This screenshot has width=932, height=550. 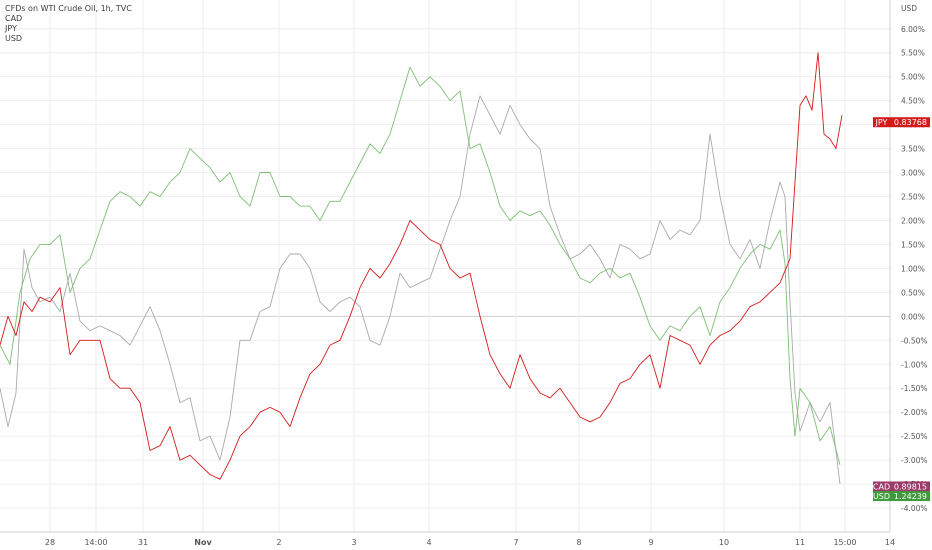 I want to click on tag-name-label: USD, so click(x=881, y=496).